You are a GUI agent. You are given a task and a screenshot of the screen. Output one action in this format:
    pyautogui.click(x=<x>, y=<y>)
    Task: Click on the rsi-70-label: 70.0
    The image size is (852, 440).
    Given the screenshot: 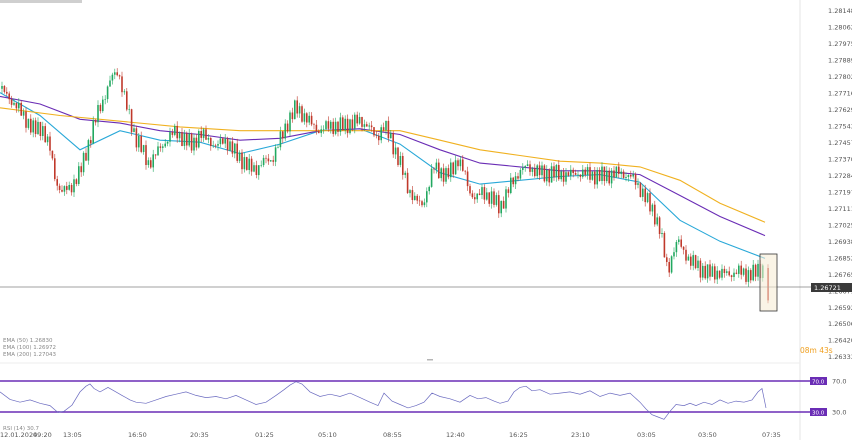 What is the action you would take?
    pyautogui.click(x=818, y=383)
    